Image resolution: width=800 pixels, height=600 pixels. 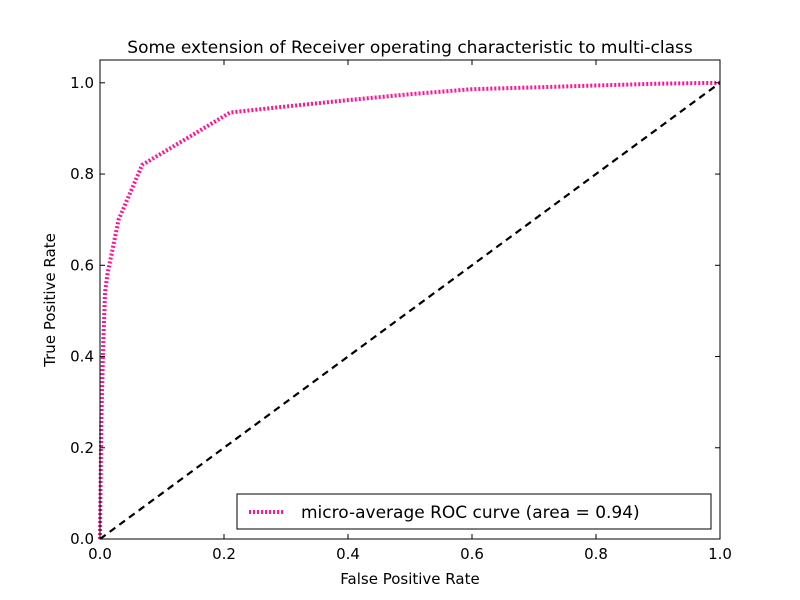 I want to click on y-tick-label: 0.8, so click(x=82, y=174).